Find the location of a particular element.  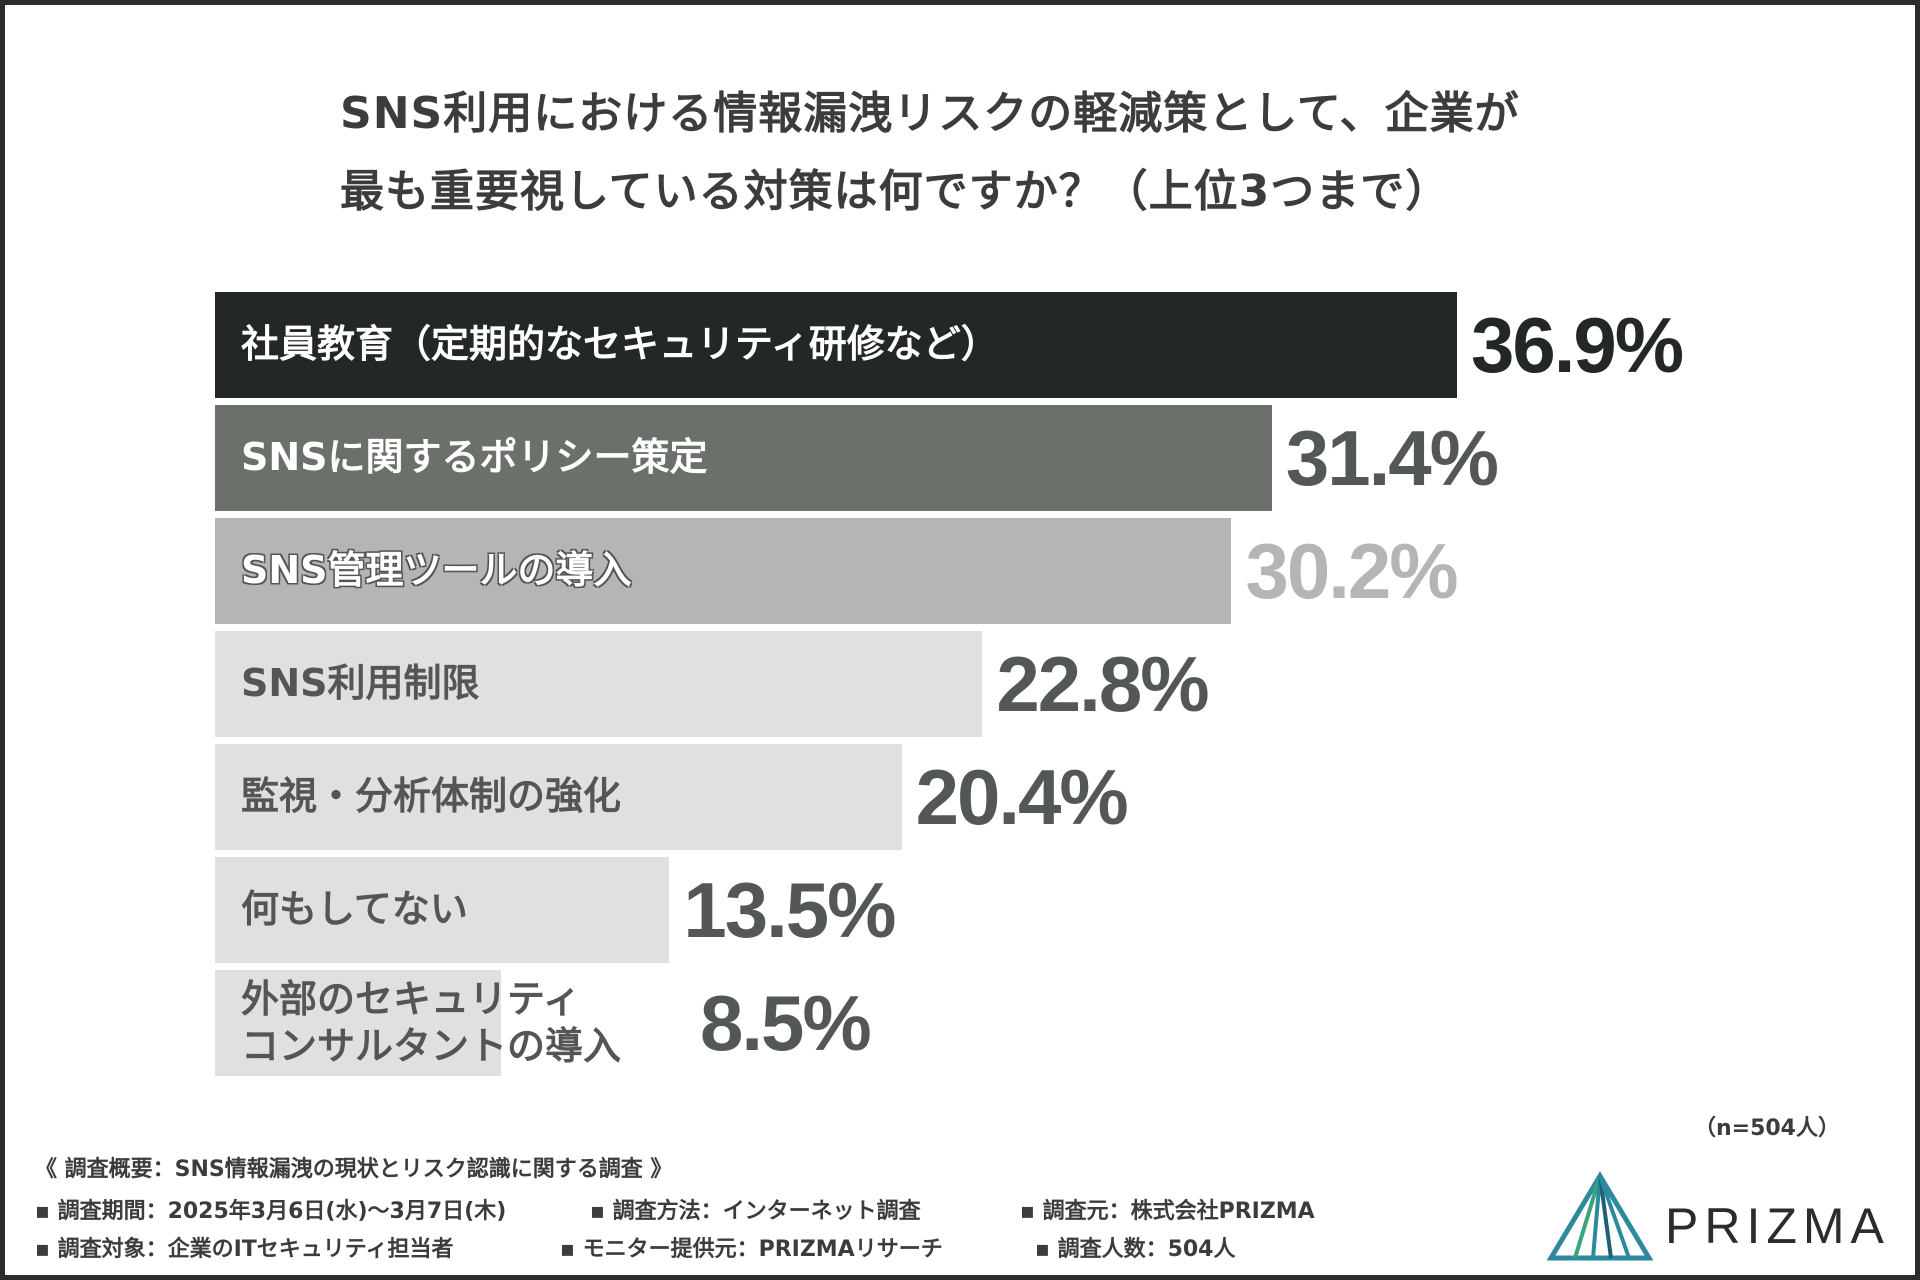

bar-label-7: 外部のセキュリティ コンサルタントの導入 is located at coordinates (431, 1022).